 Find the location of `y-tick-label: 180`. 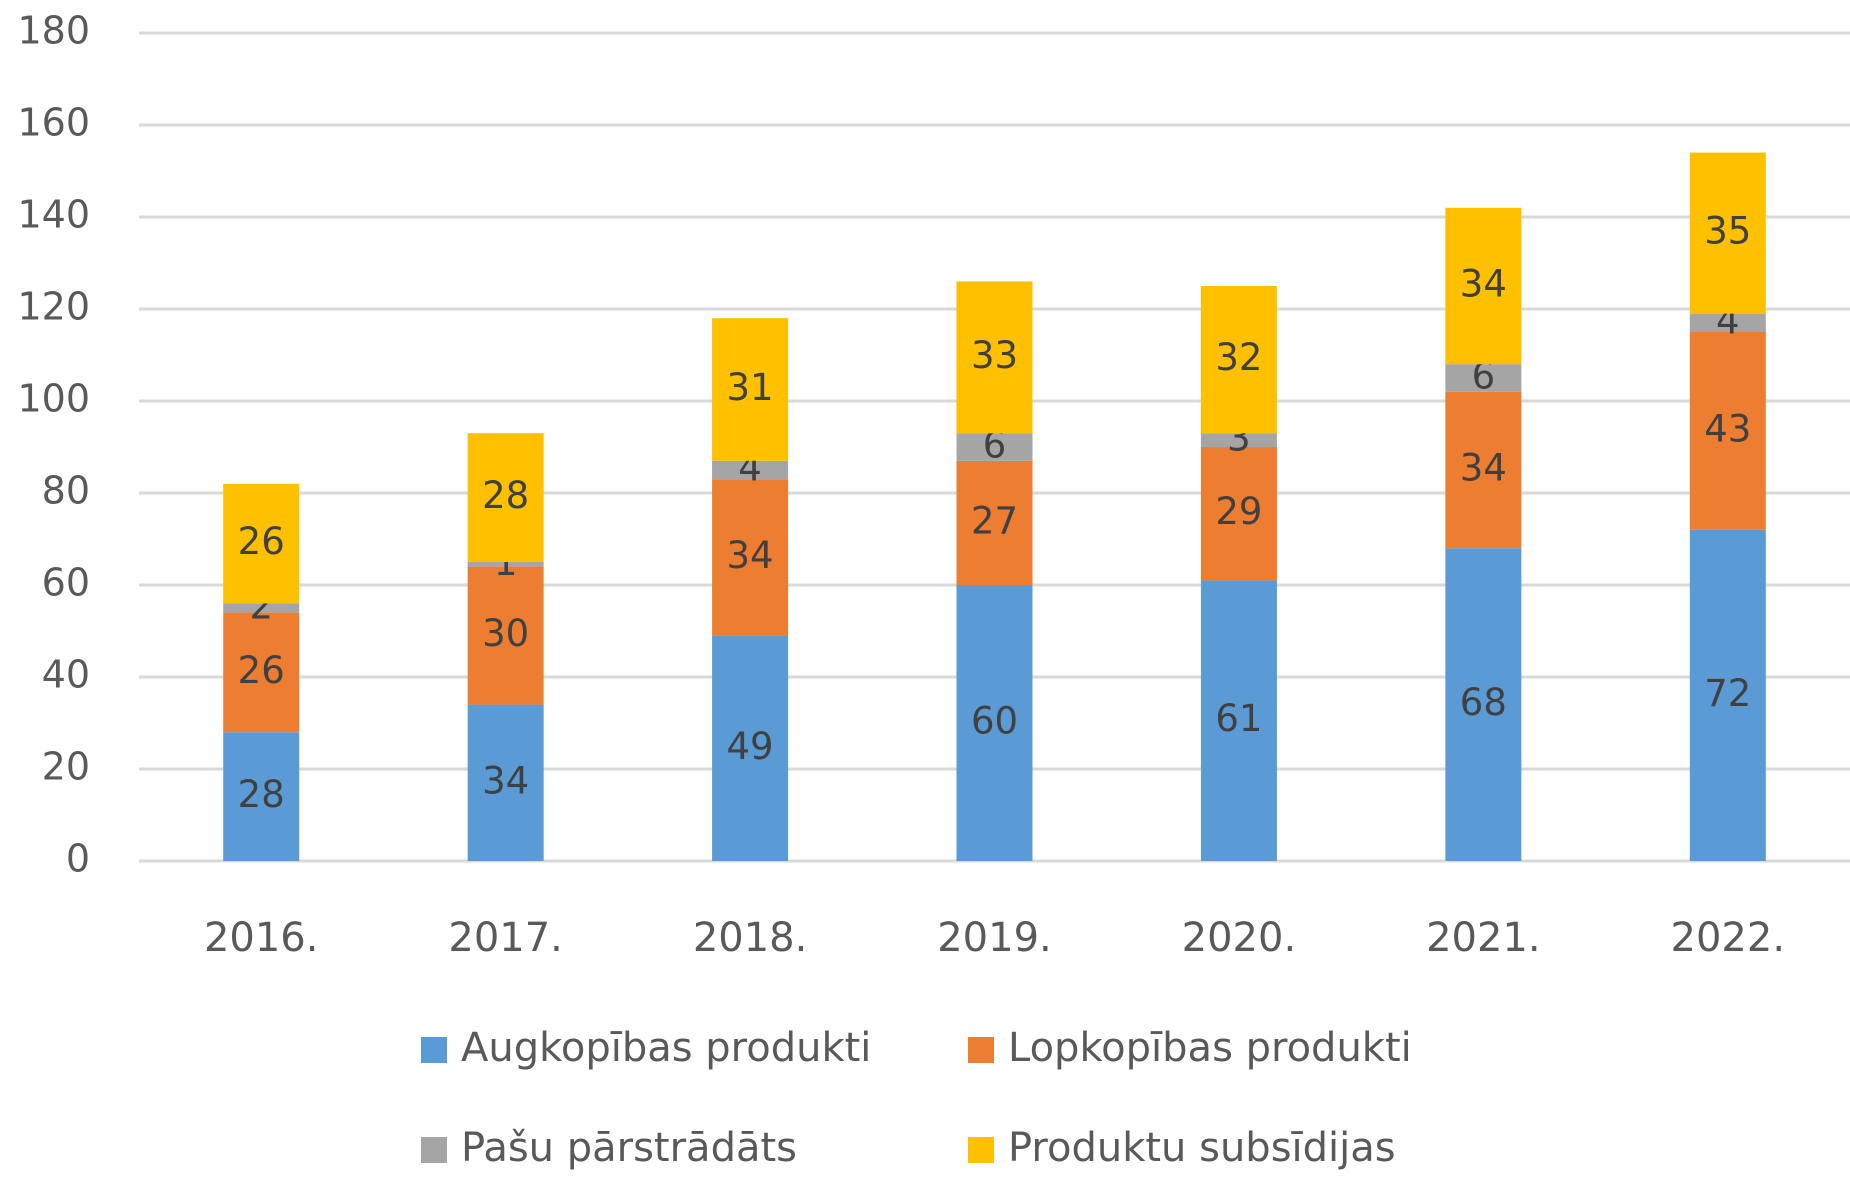

y-tick-label: 180 is located at coordinates (53, 31).